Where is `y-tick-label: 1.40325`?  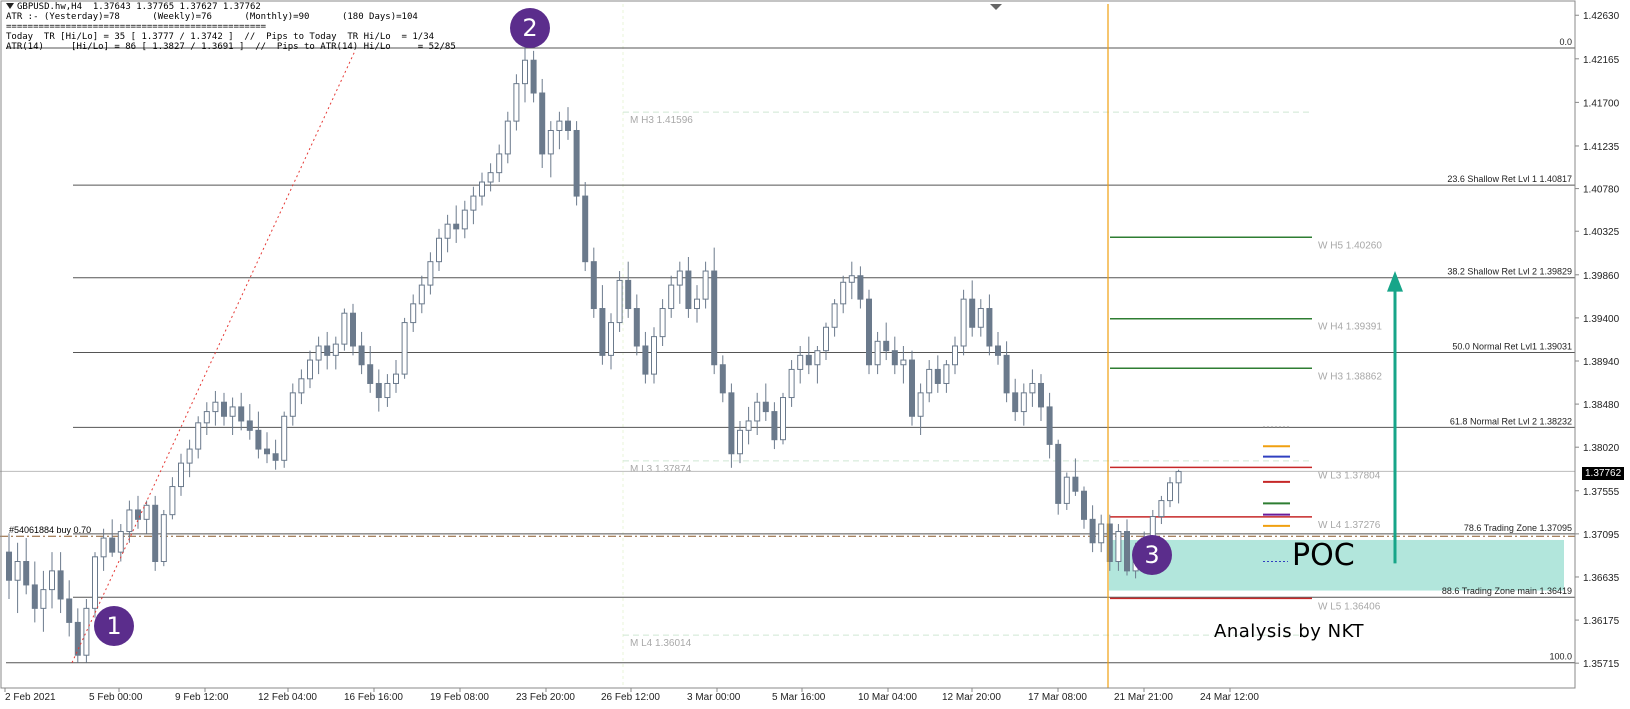 y-tick-label: 1.40325 is located at coordinates (1601, 232).